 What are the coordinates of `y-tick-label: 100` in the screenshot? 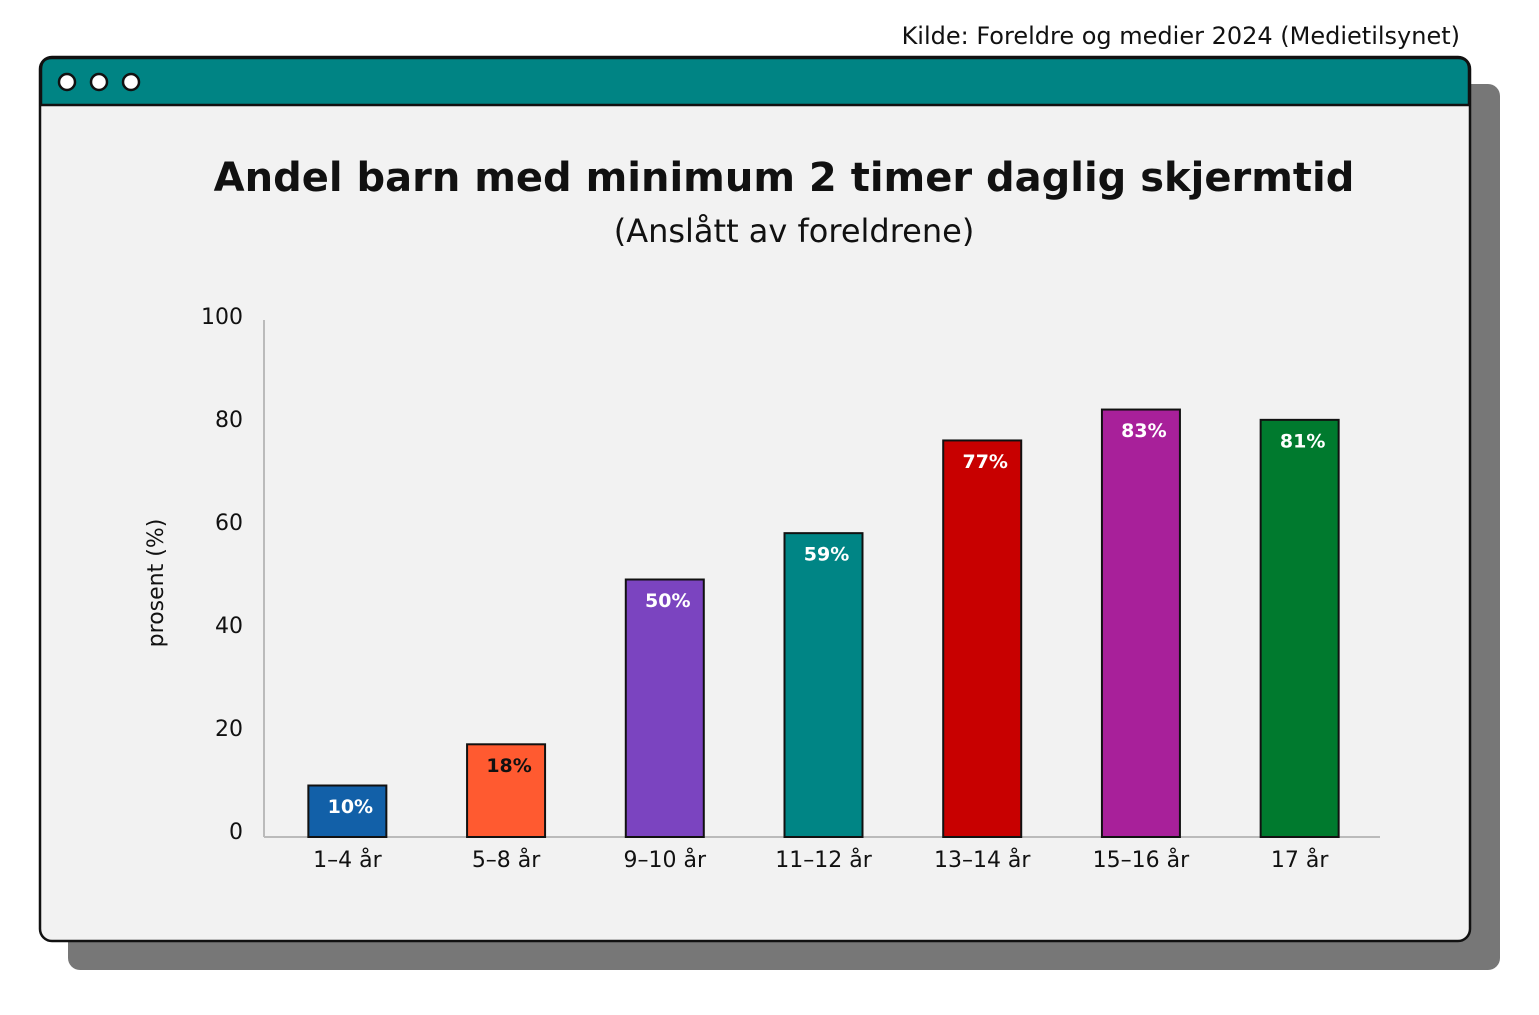 It's located at (222, 317).